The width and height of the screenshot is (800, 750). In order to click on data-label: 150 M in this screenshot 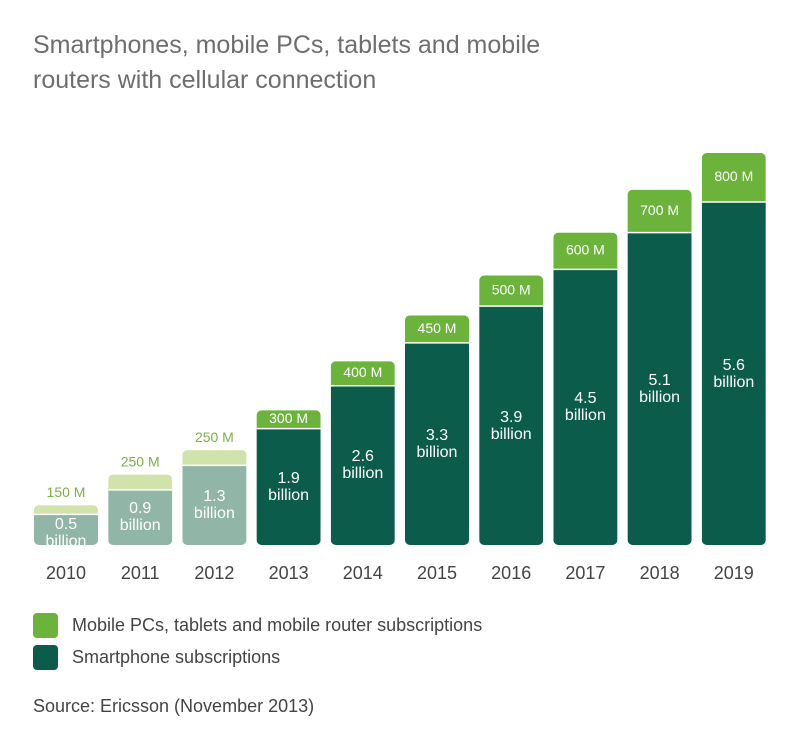, I will do `click(66, 492)`.